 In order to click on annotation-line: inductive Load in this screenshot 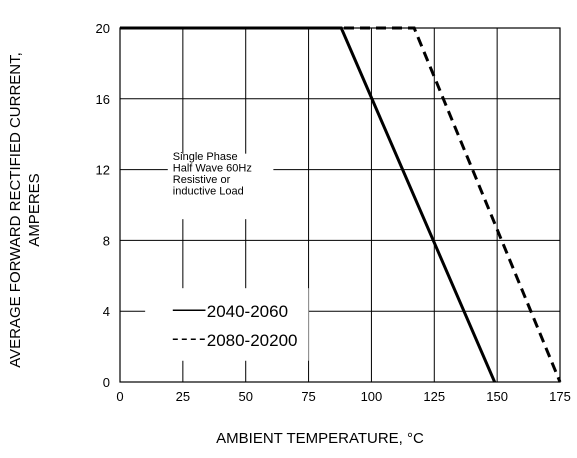, I will do `click(208, 191)`.